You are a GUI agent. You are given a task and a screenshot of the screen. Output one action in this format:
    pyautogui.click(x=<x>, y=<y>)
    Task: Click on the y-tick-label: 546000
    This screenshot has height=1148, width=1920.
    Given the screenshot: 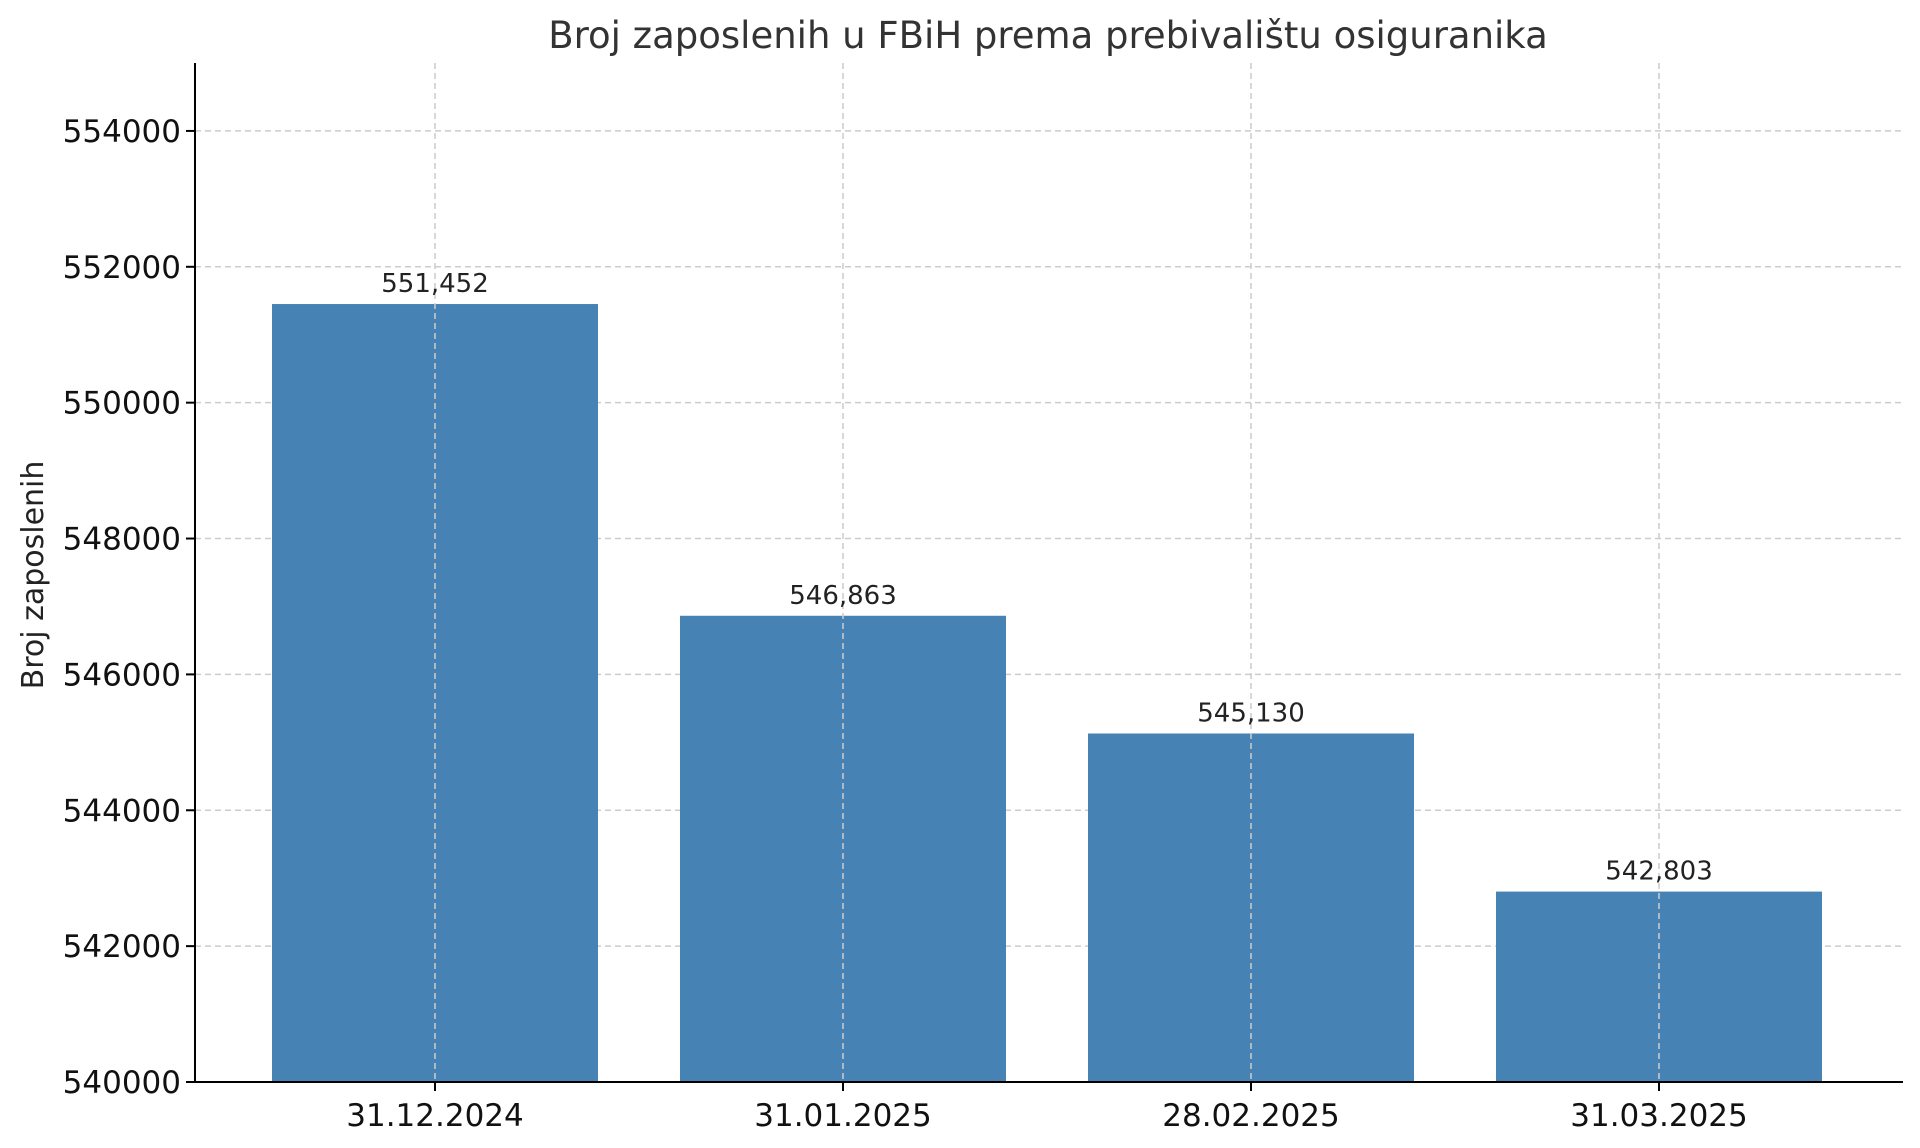 What is the action you would take?
    pyautogui.click(x=122, y=675)
    